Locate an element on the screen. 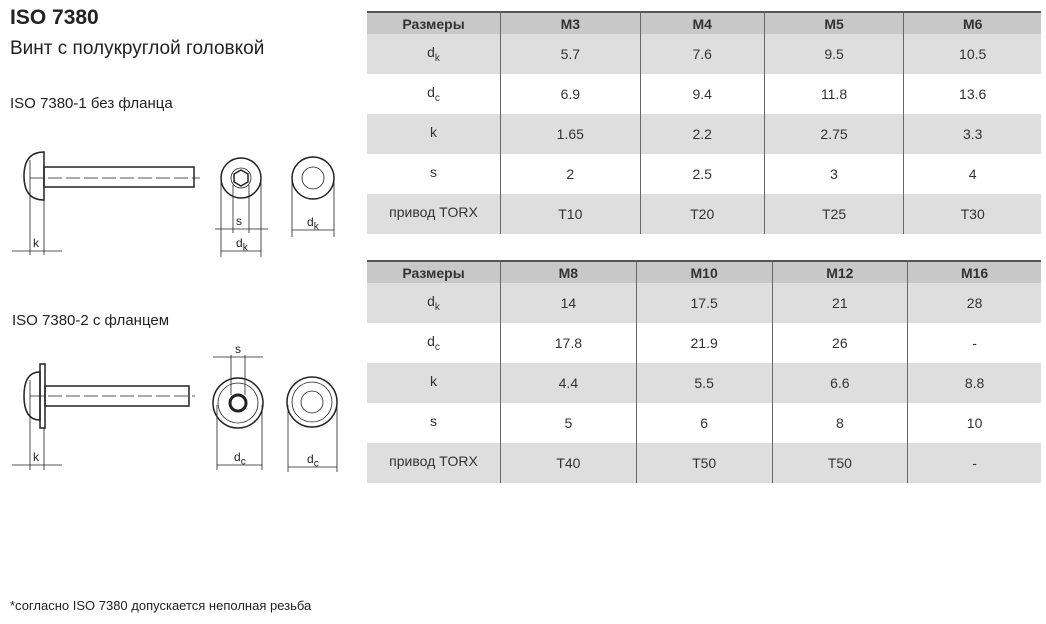 The width and height of the screenshot is (1046, 624). value-cell: T40 is located at coordinates (568, 463).